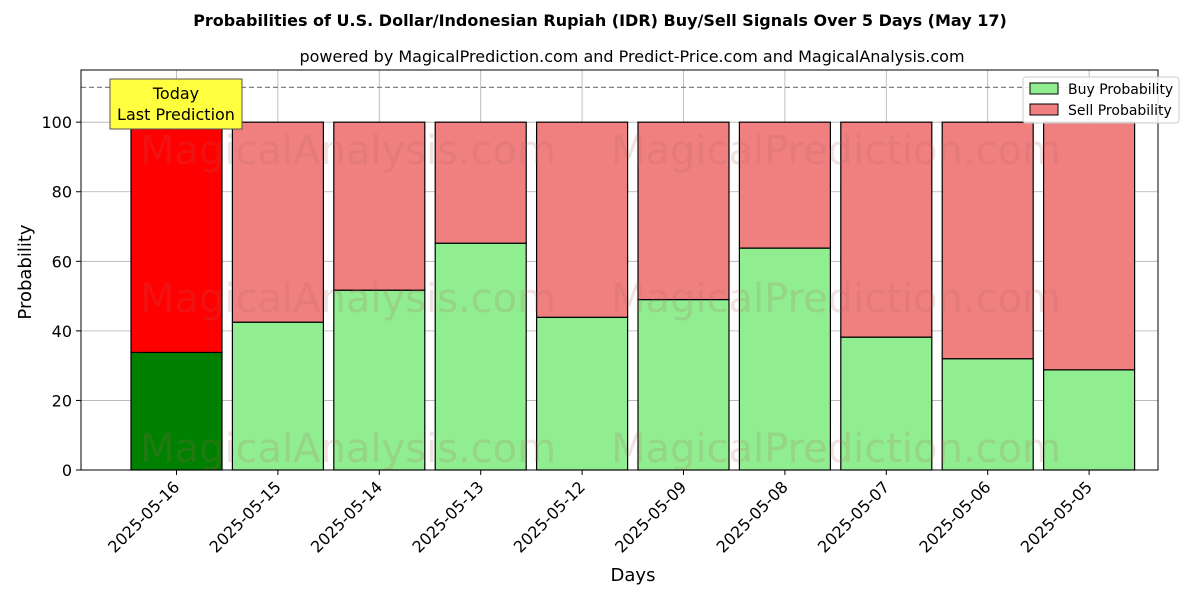  Describe the element at coordinates (175, 93) in the screenshot. I see `annotation-line1: Today` at that location.